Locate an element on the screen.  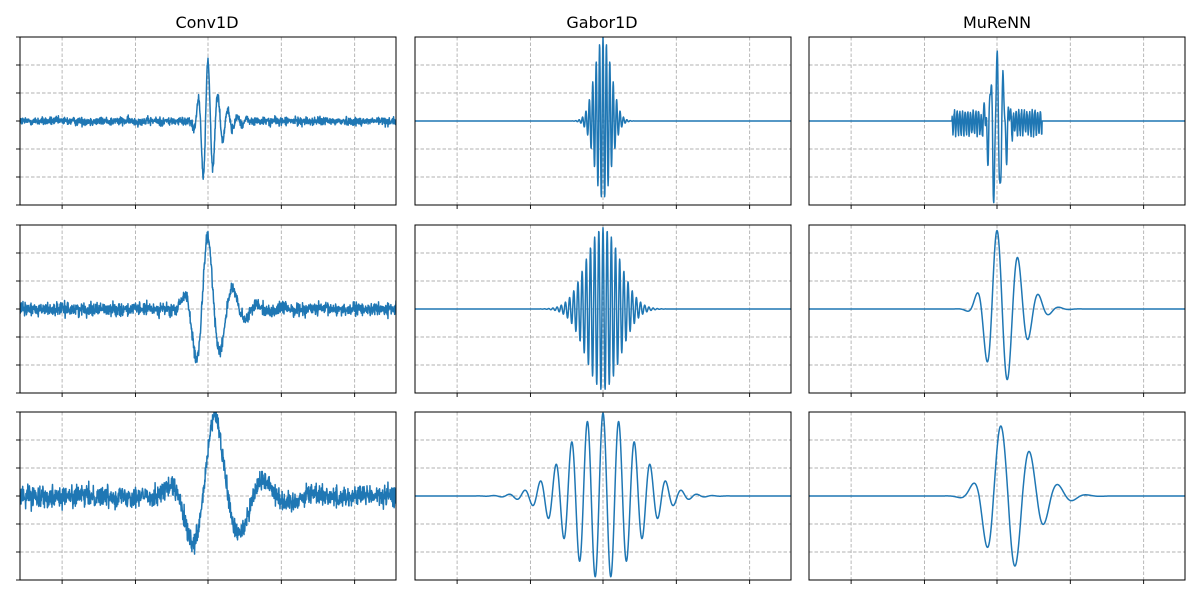
column-title-conv1d: Conv1D is located at coordinates (206, 22).